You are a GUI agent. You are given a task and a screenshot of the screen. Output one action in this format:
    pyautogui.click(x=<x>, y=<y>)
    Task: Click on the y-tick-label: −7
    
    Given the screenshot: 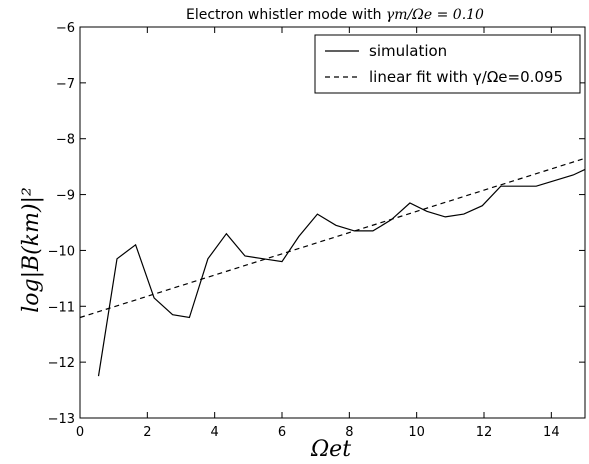 What is the action you would take?
    pyautogui.click(x=65, y=84)
    